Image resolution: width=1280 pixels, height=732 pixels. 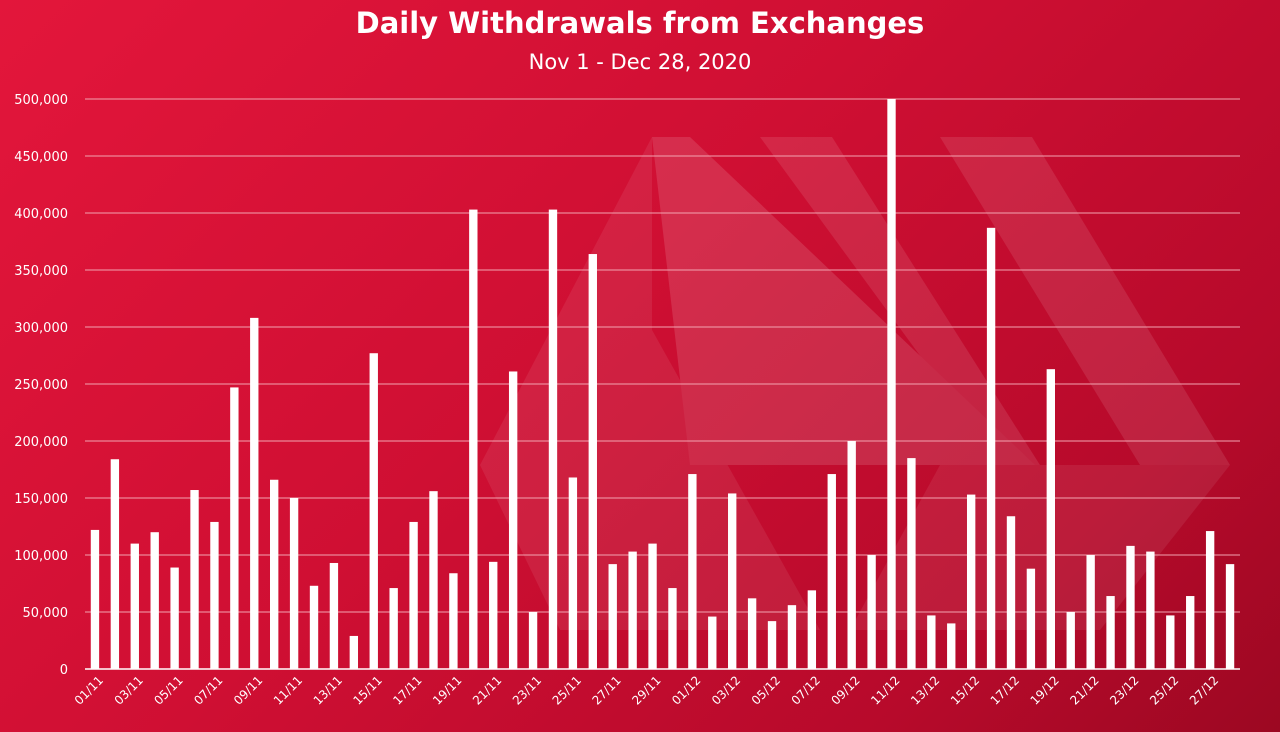 I want to click on chart-title: Daily Withdrawals from Exchanges, so click(x=640, y=23).